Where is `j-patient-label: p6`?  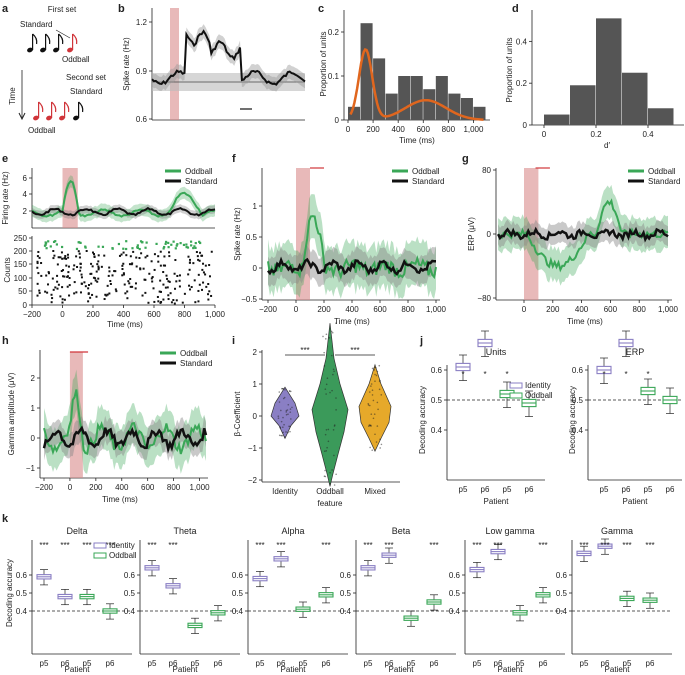
j-patient-label: p6 is located at coordinates (529, 489).